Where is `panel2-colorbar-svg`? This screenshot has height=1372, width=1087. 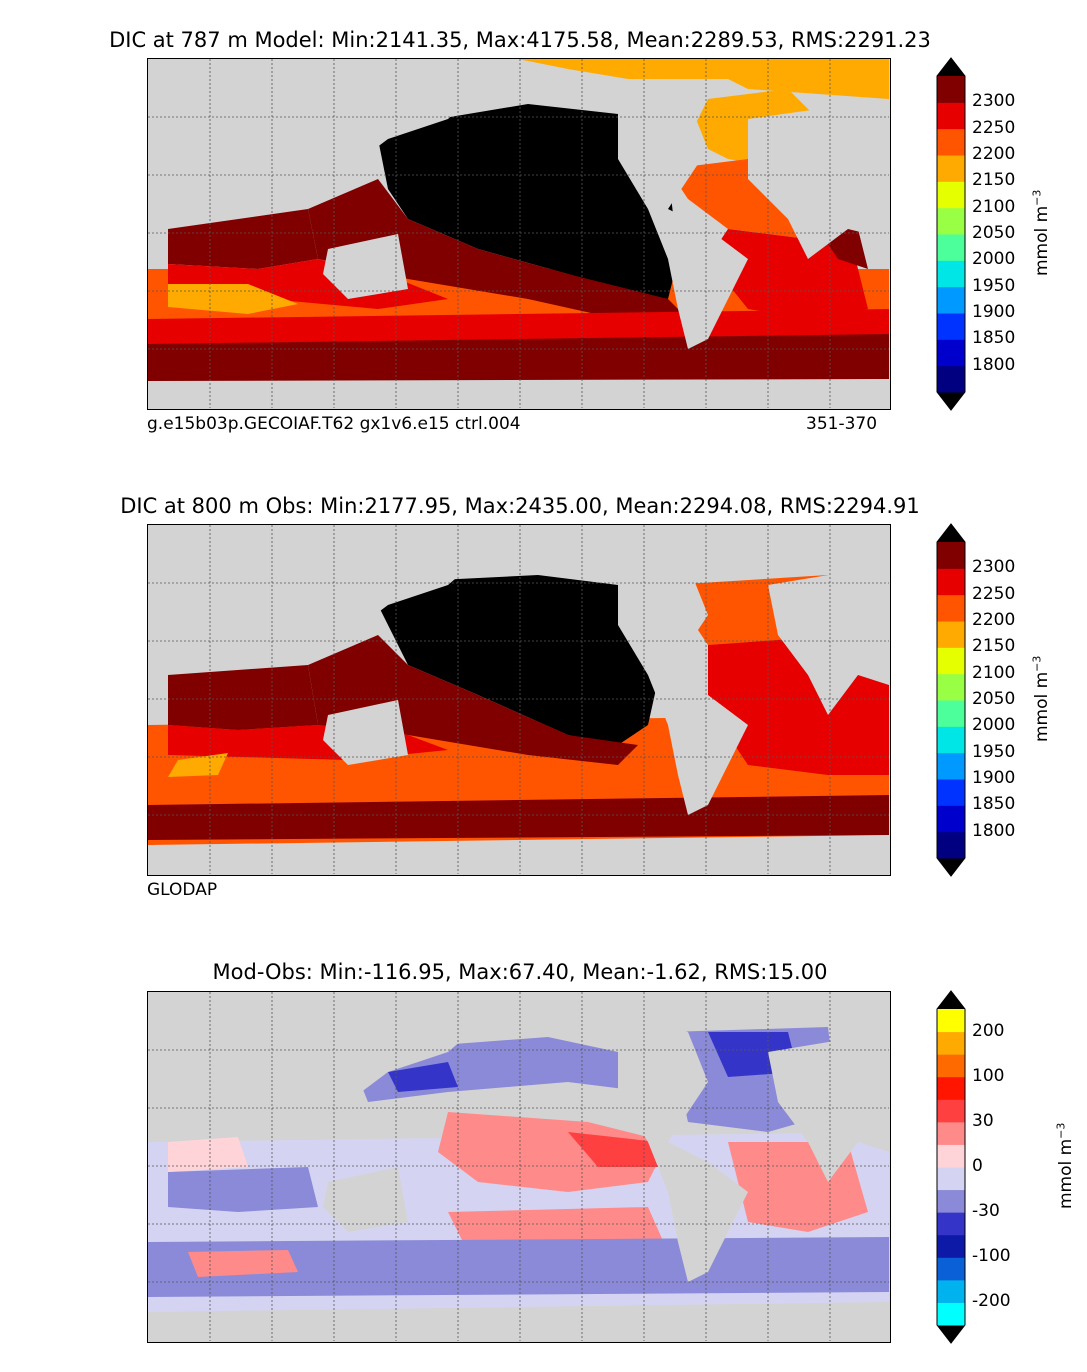 panel2-colorbar-svg is located at coordinates (951, 700).